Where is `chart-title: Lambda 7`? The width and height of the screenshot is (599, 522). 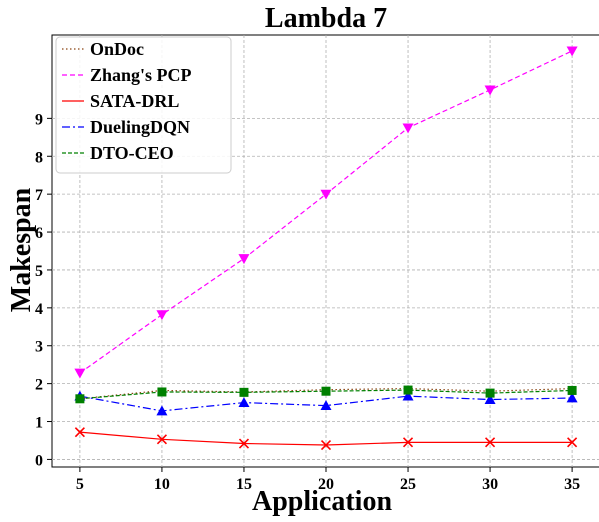 chart-title: Lambda 7 is located at coordinates (326, 18).